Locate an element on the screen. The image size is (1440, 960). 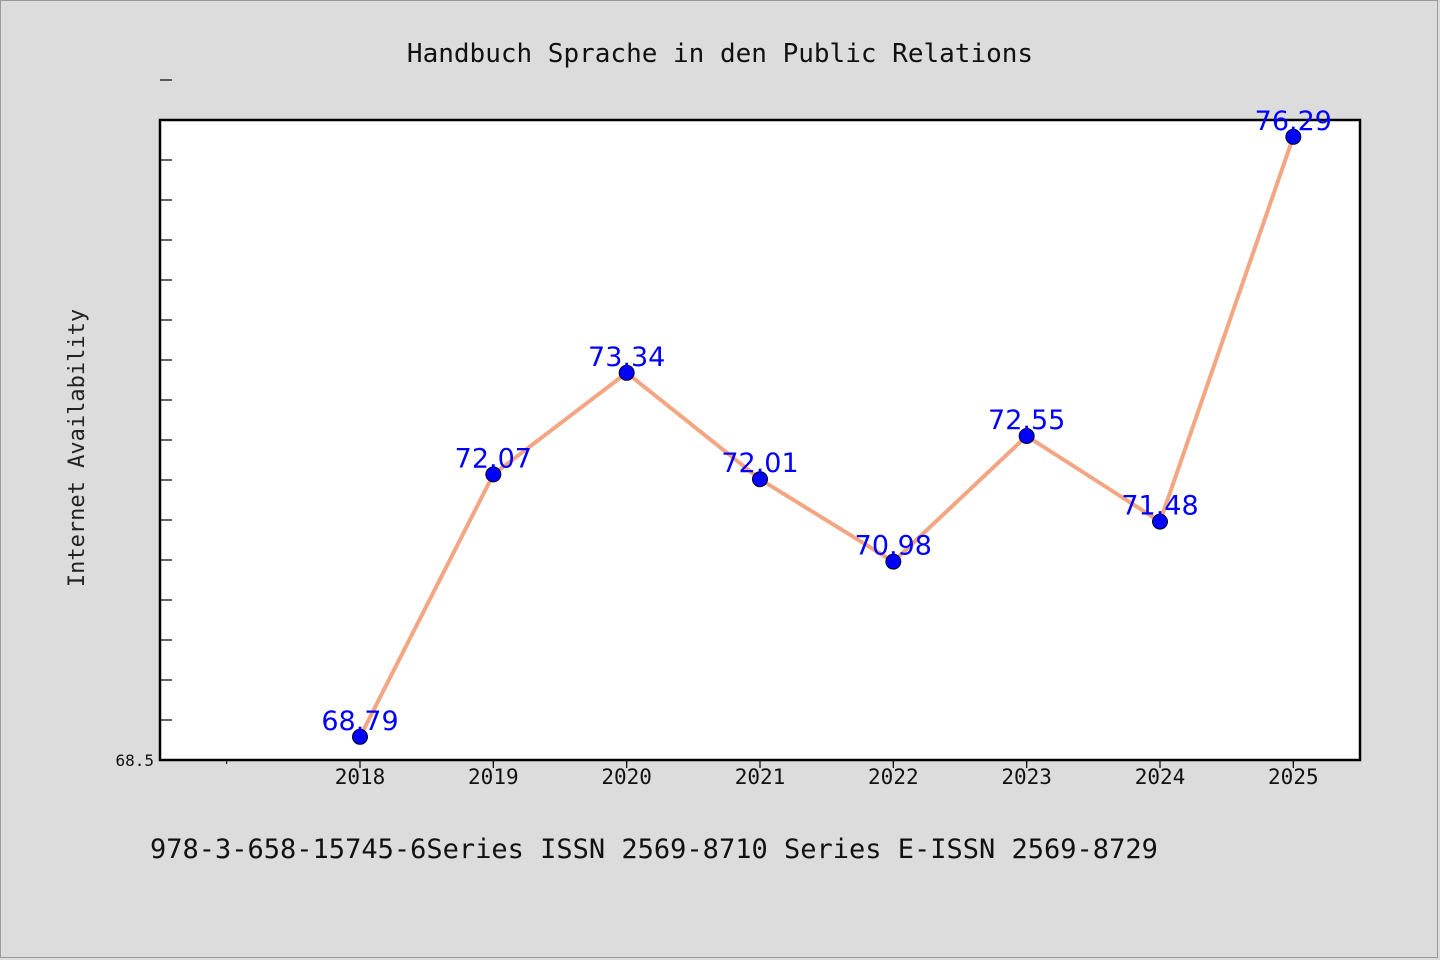
x-tick-label: 2021 is located at coordinates (760, 777).